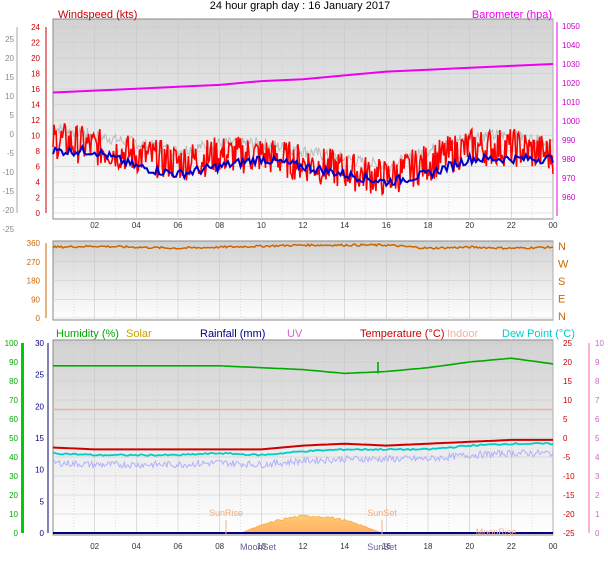 The image size is (608, 561). Describe the element at coordinates (597, 476) in the screenshot. I see `uv-tick-label: 3` at that location.